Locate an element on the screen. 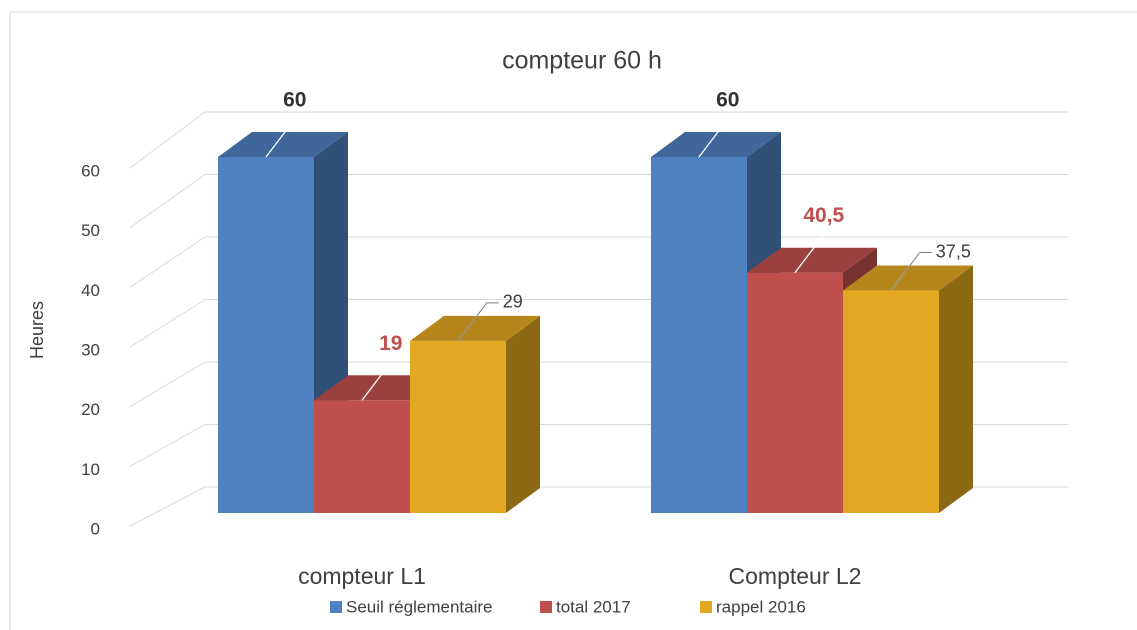 This screenshot has width=1137, height=630. x-tick-label: compteur L1 is located at coordinates (362, 576).